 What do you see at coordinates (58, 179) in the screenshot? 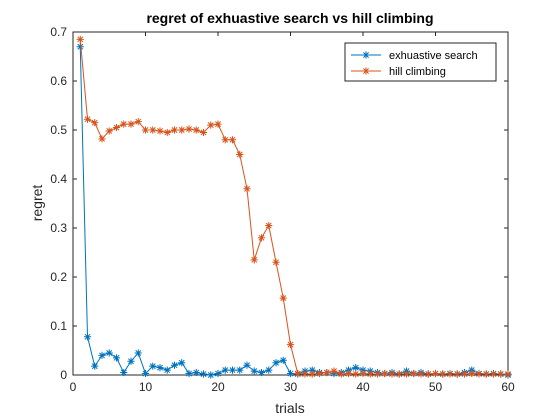
I see `y-tick-label: 0.4` at bounding box center [58, 179].